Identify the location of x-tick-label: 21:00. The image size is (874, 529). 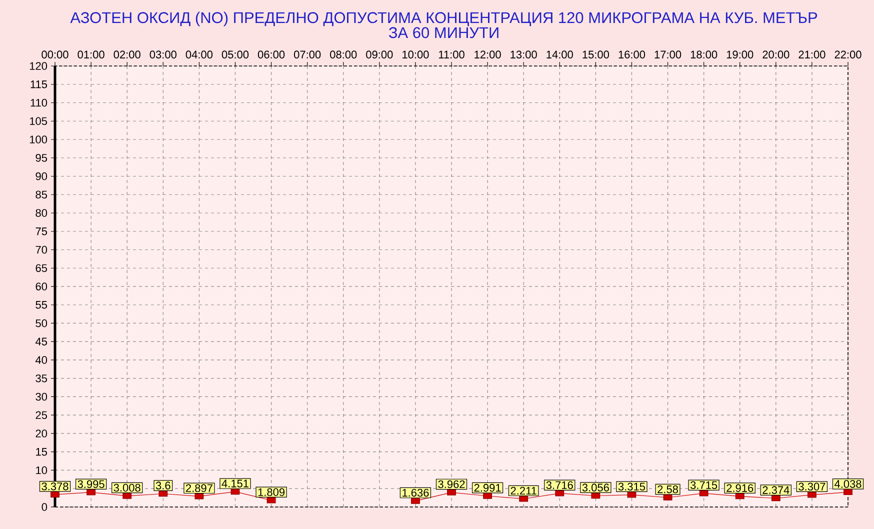
(812, 54).